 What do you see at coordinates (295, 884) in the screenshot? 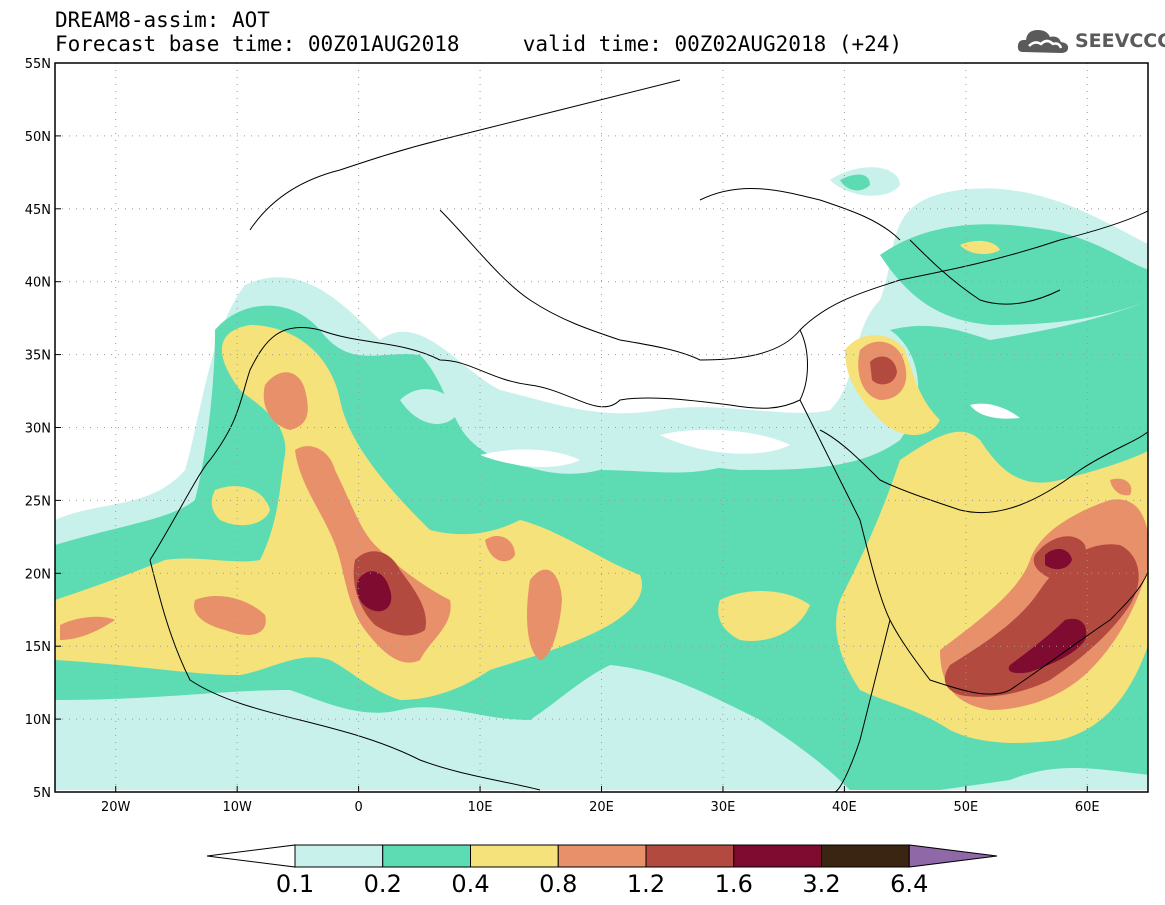
I see `colorbar-level-label: 0.1` at bounding box center [295, 884].